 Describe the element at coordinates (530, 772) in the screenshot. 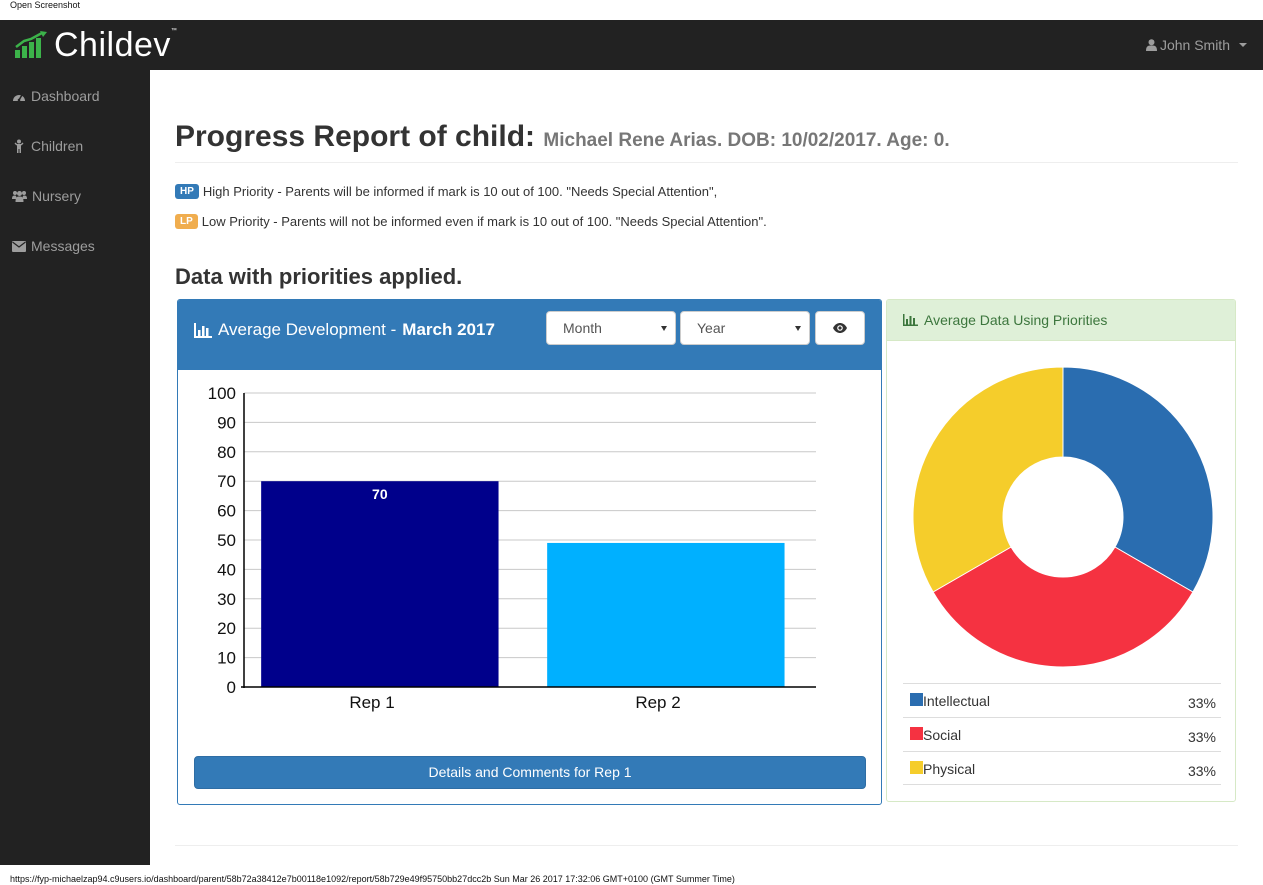

I see `details-comments-button: Details and Comments for Rep 1` at that location.